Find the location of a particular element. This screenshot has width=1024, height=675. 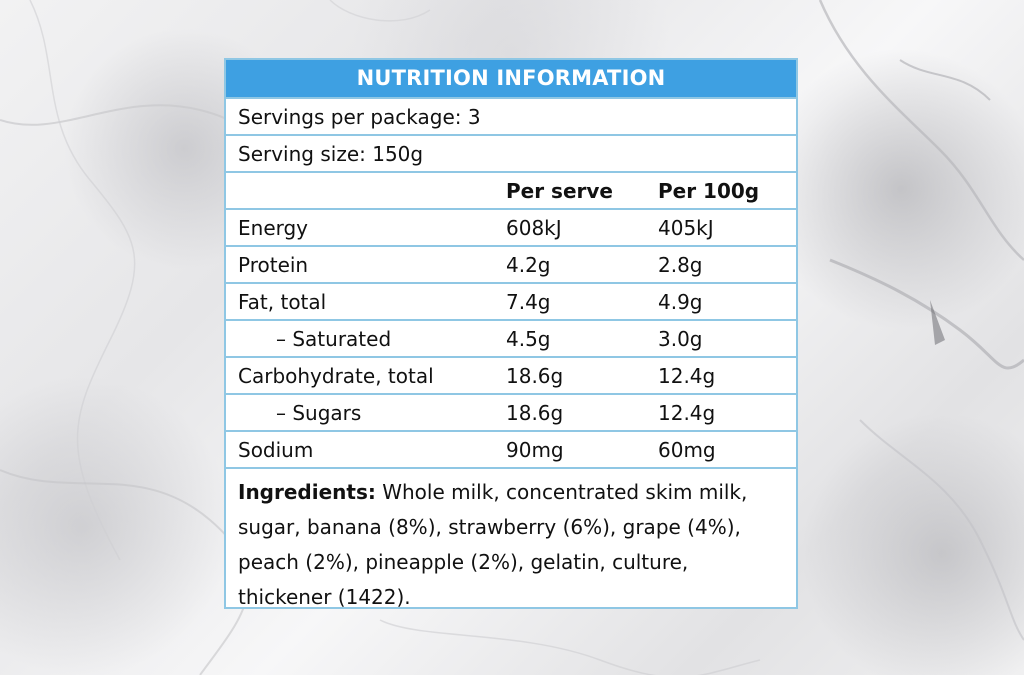

nutrient-label: Fat, total is located at coordinates (282, 301).